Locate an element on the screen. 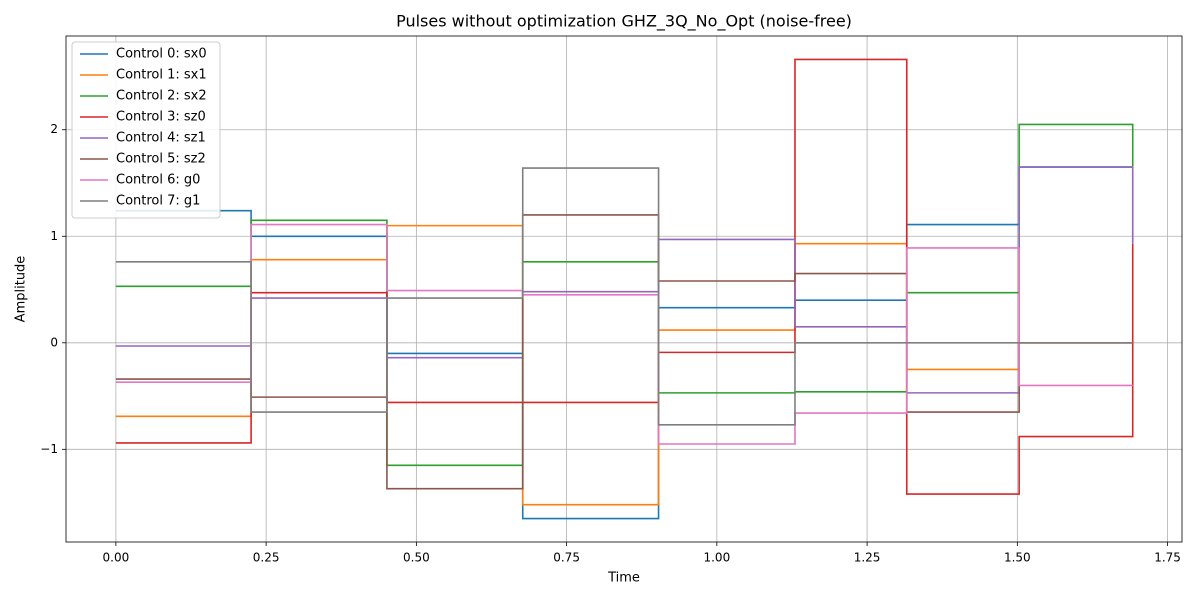  y-axis-label: Amplitude is located at coordinates (21, 289).